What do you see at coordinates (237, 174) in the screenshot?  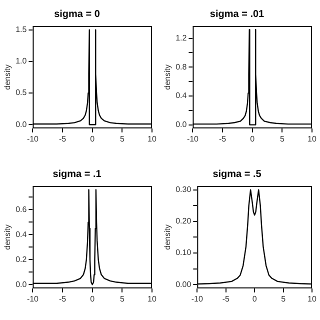 I see `chart-title: sigma = .5` at bounding box center [237, 174].